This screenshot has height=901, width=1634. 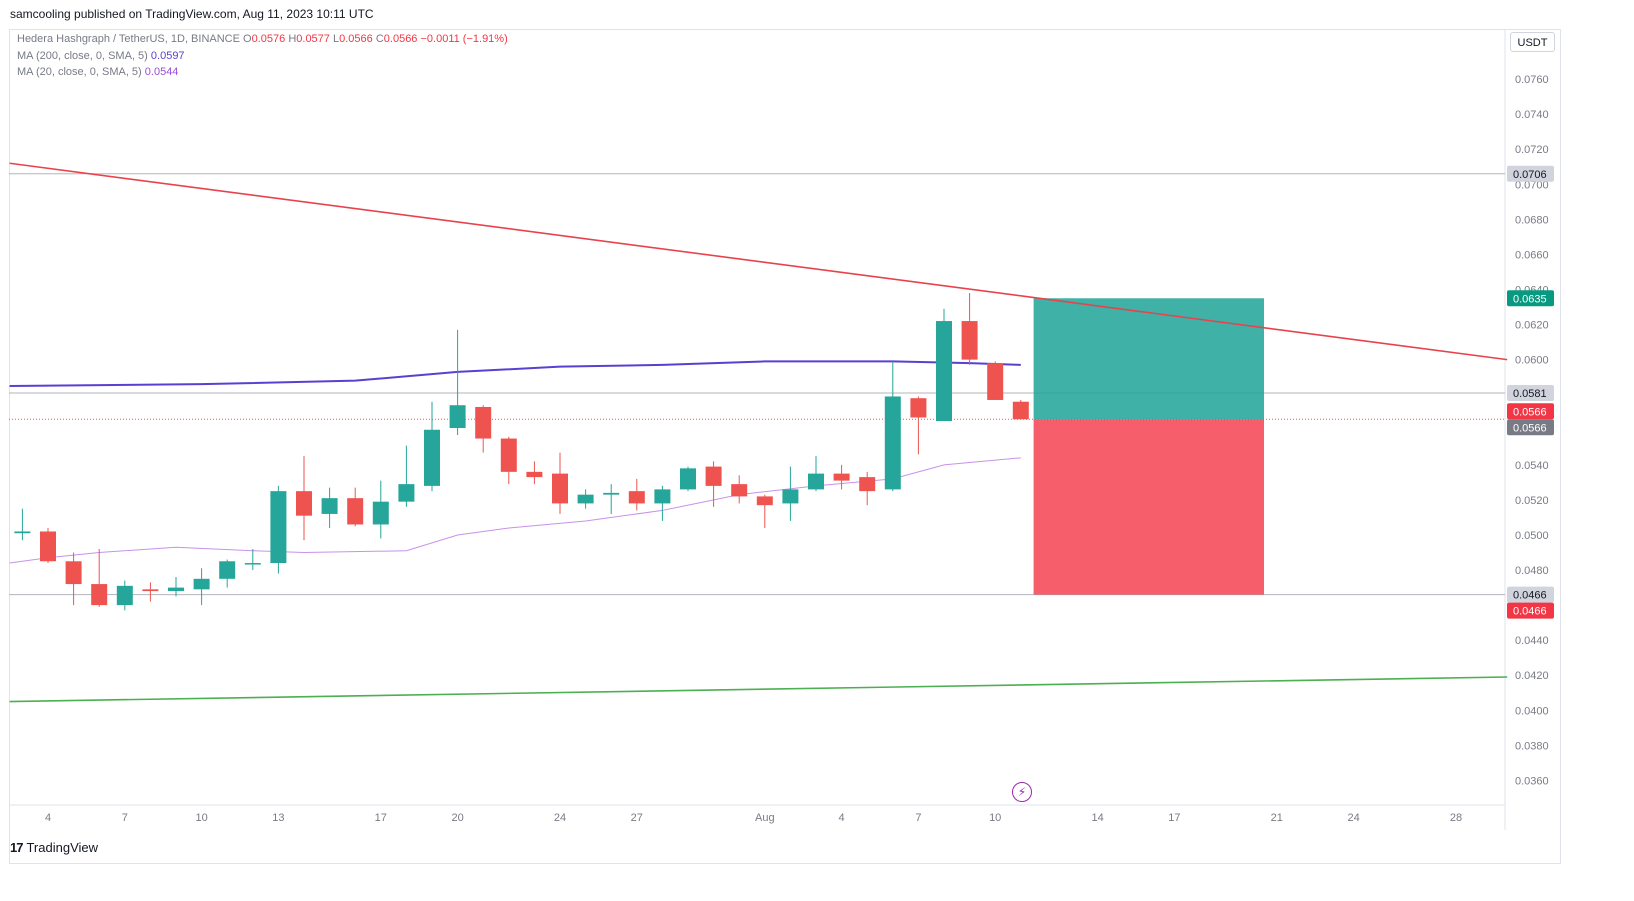 I want to click on legend-low-key: L, so click(x=336, y=39).